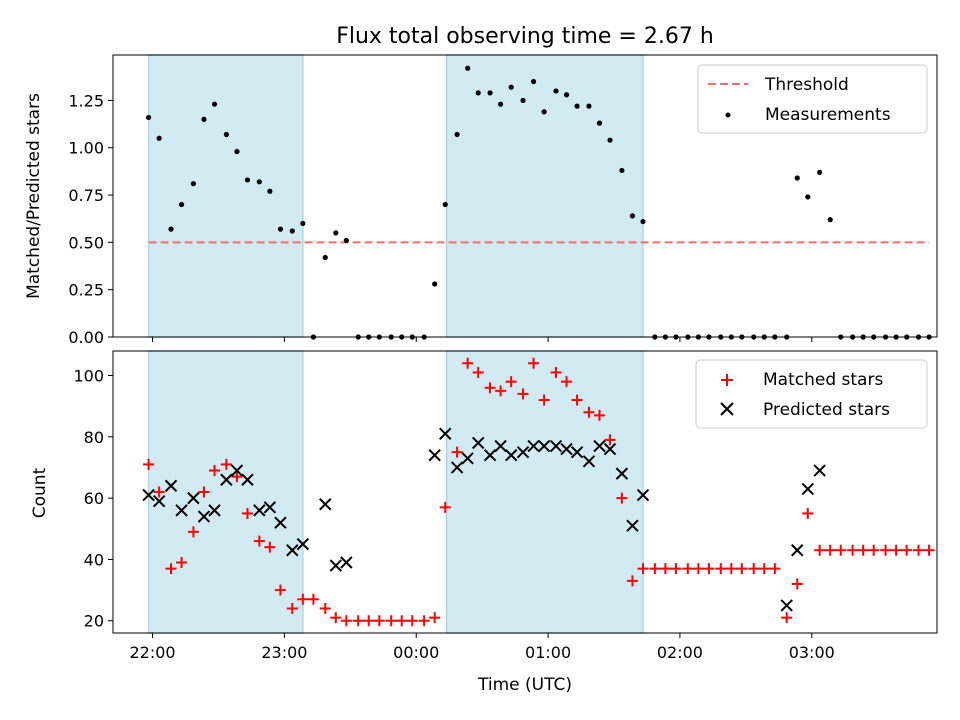 This screenshot has height=720, width=960. What do you see at coordinates (86, 242) in the screenshot?
I see `top-y-tick-label: 0.50` at bounding box center [86, 242].